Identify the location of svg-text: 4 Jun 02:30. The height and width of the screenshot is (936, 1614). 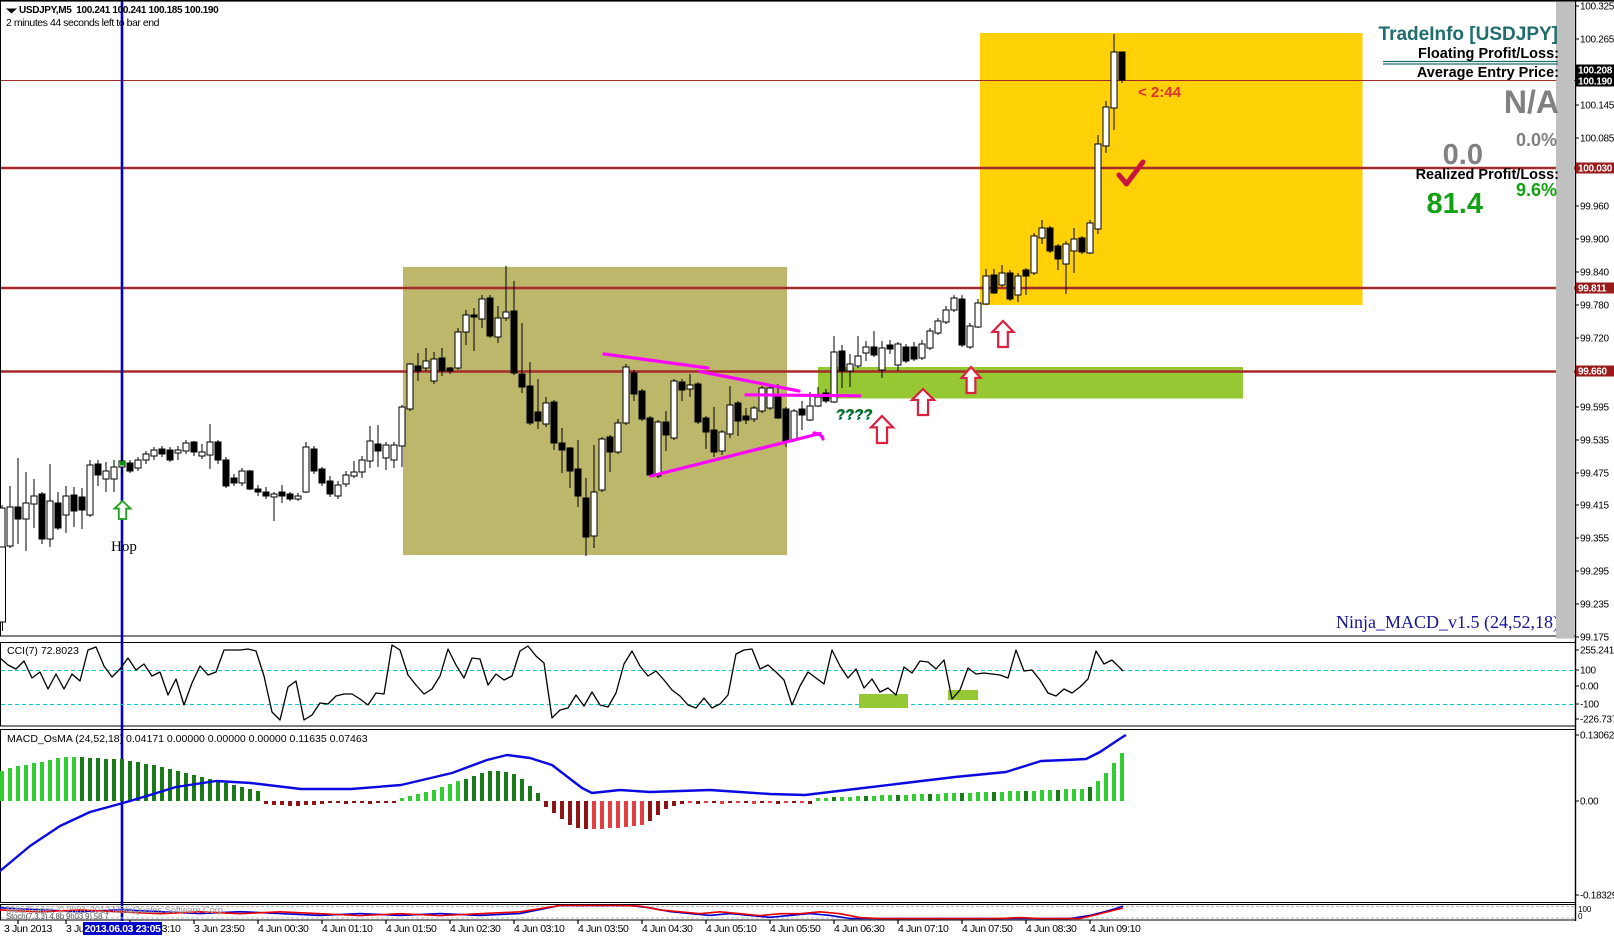
(475, 929).